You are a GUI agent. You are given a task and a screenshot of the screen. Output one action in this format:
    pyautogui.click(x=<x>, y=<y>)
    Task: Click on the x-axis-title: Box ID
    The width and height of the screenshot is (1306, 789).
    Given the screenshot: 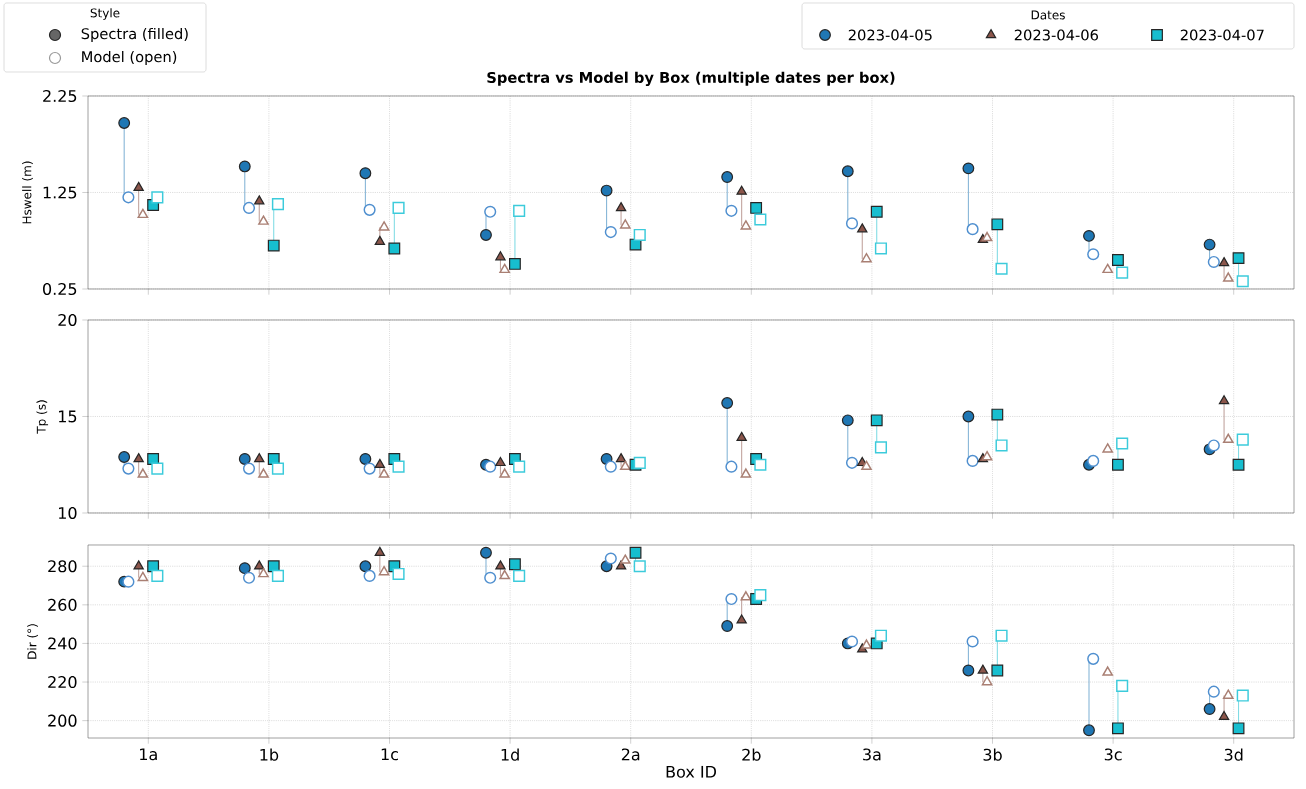 What is the action you would take?
    pyautogui.click(x=691, y=771)
    